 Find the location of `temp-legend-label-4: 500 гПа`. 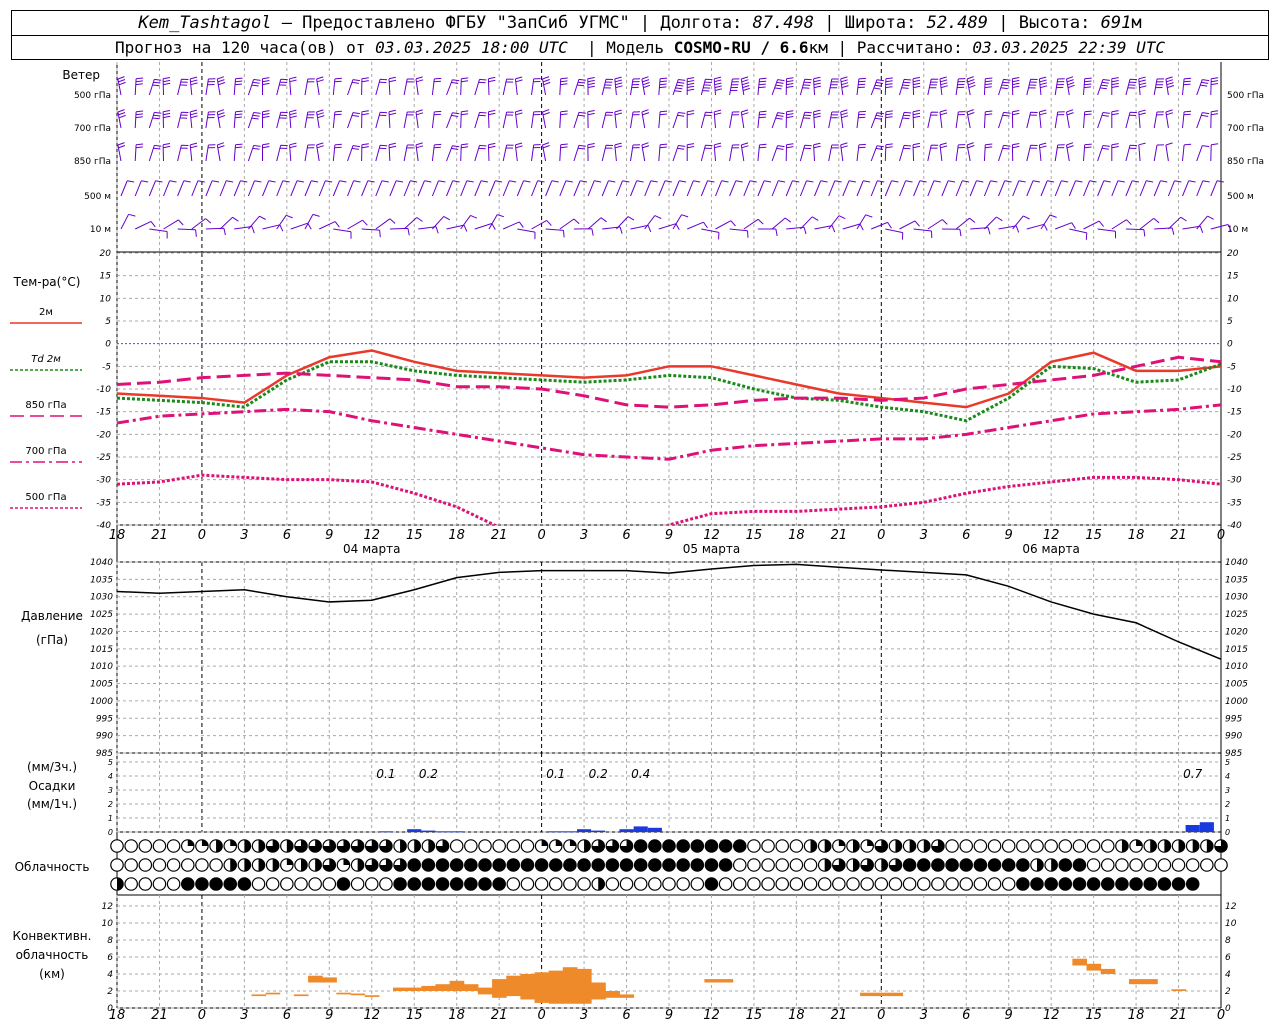

temp-legend-label-4: 500 гПа is located at coordinates (45, 497).